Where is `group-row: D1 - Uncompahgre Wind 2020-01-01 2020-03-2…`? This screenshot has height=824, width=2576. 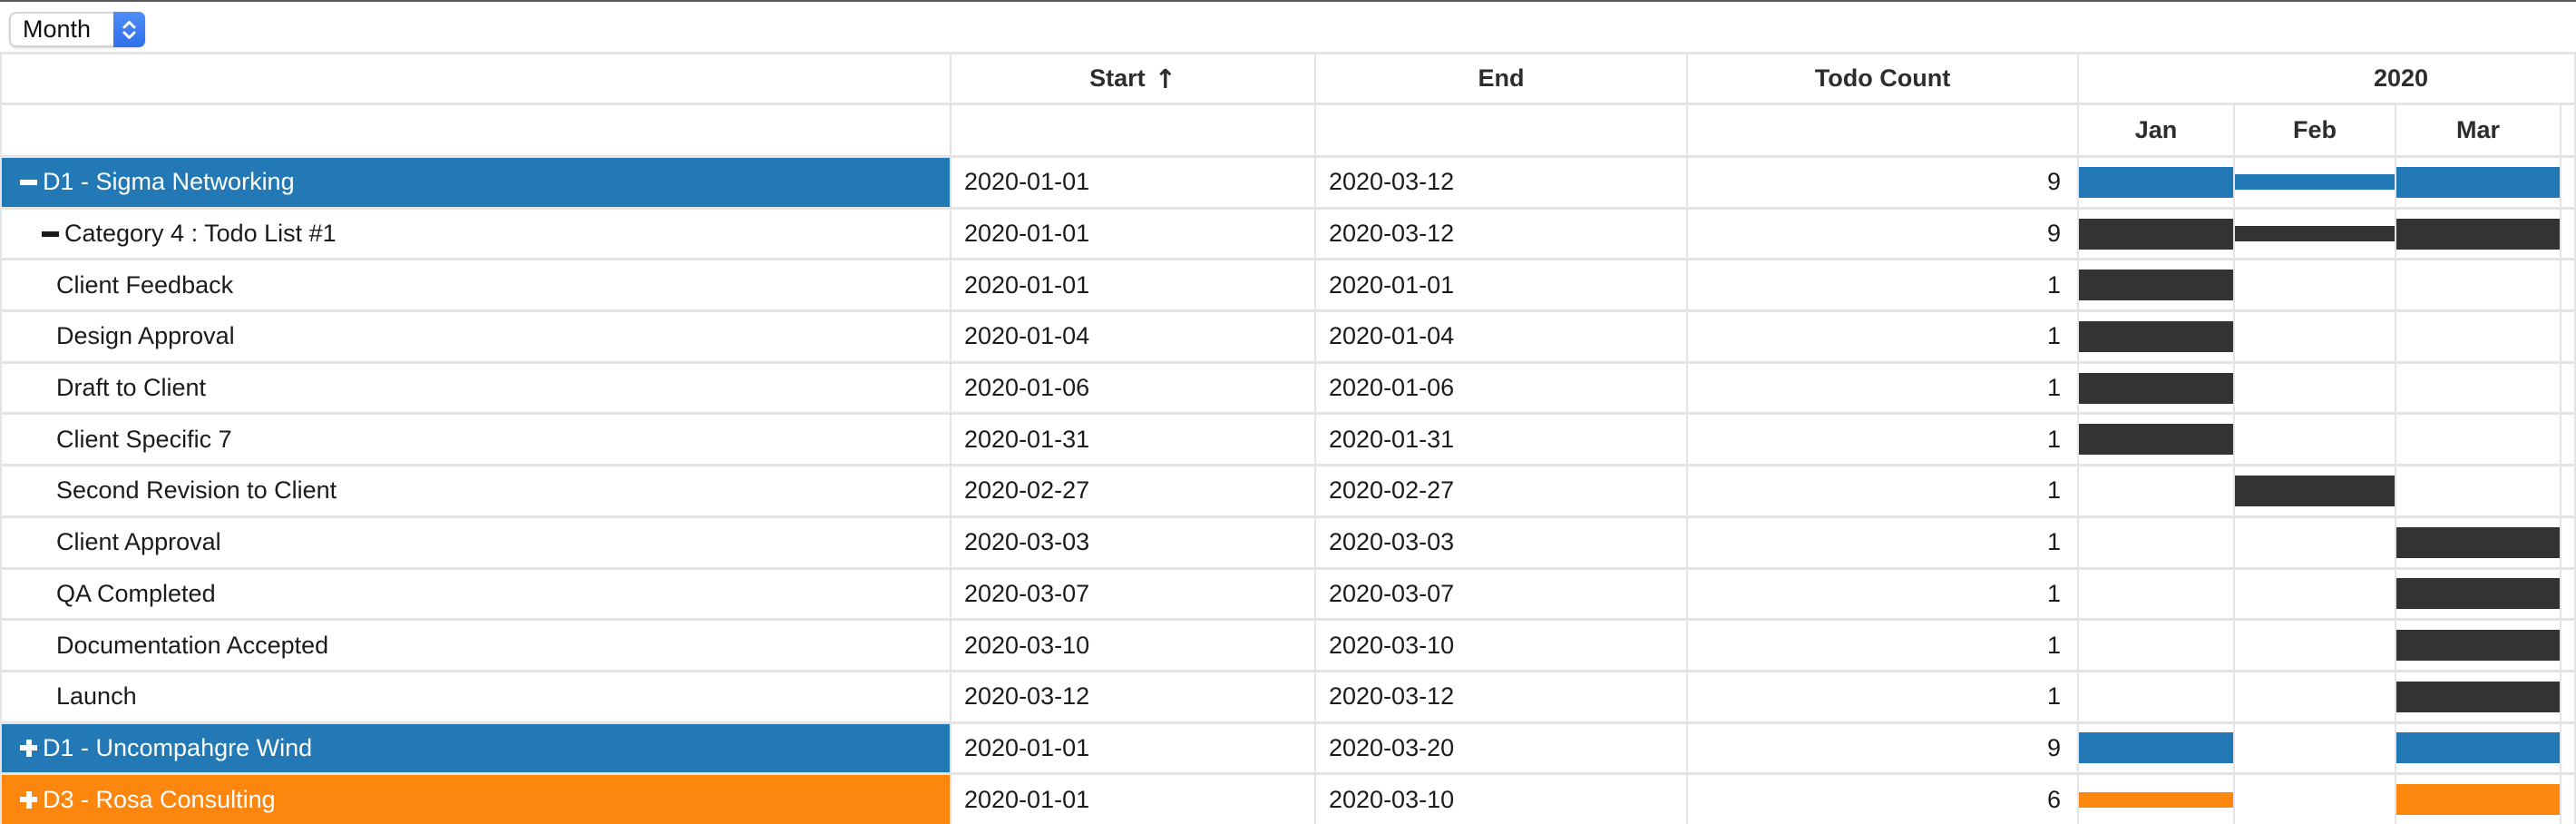
group-row: D1 - Uncompahgre Wind 2020-01-01 2020-03-2… is located at coordinates (1288, 749).